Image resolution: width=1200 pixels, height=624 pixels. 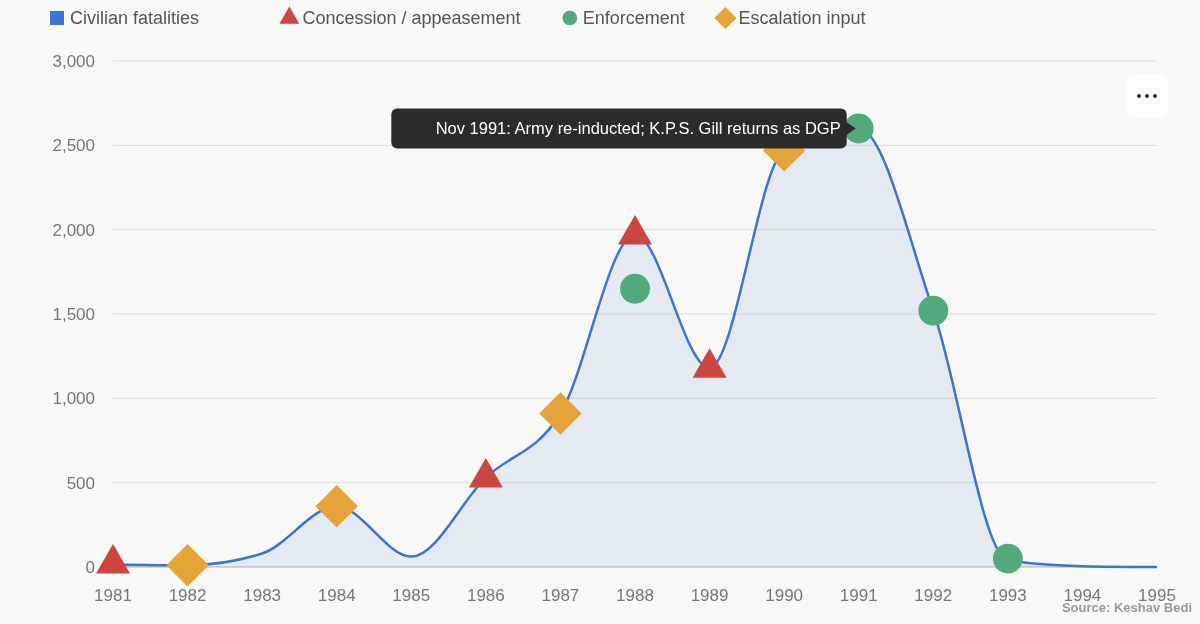 What do you see at coordinates (633, 18) in the screenshot?
I see `legend-label: Enforcement` at bounding box center [633, 18].